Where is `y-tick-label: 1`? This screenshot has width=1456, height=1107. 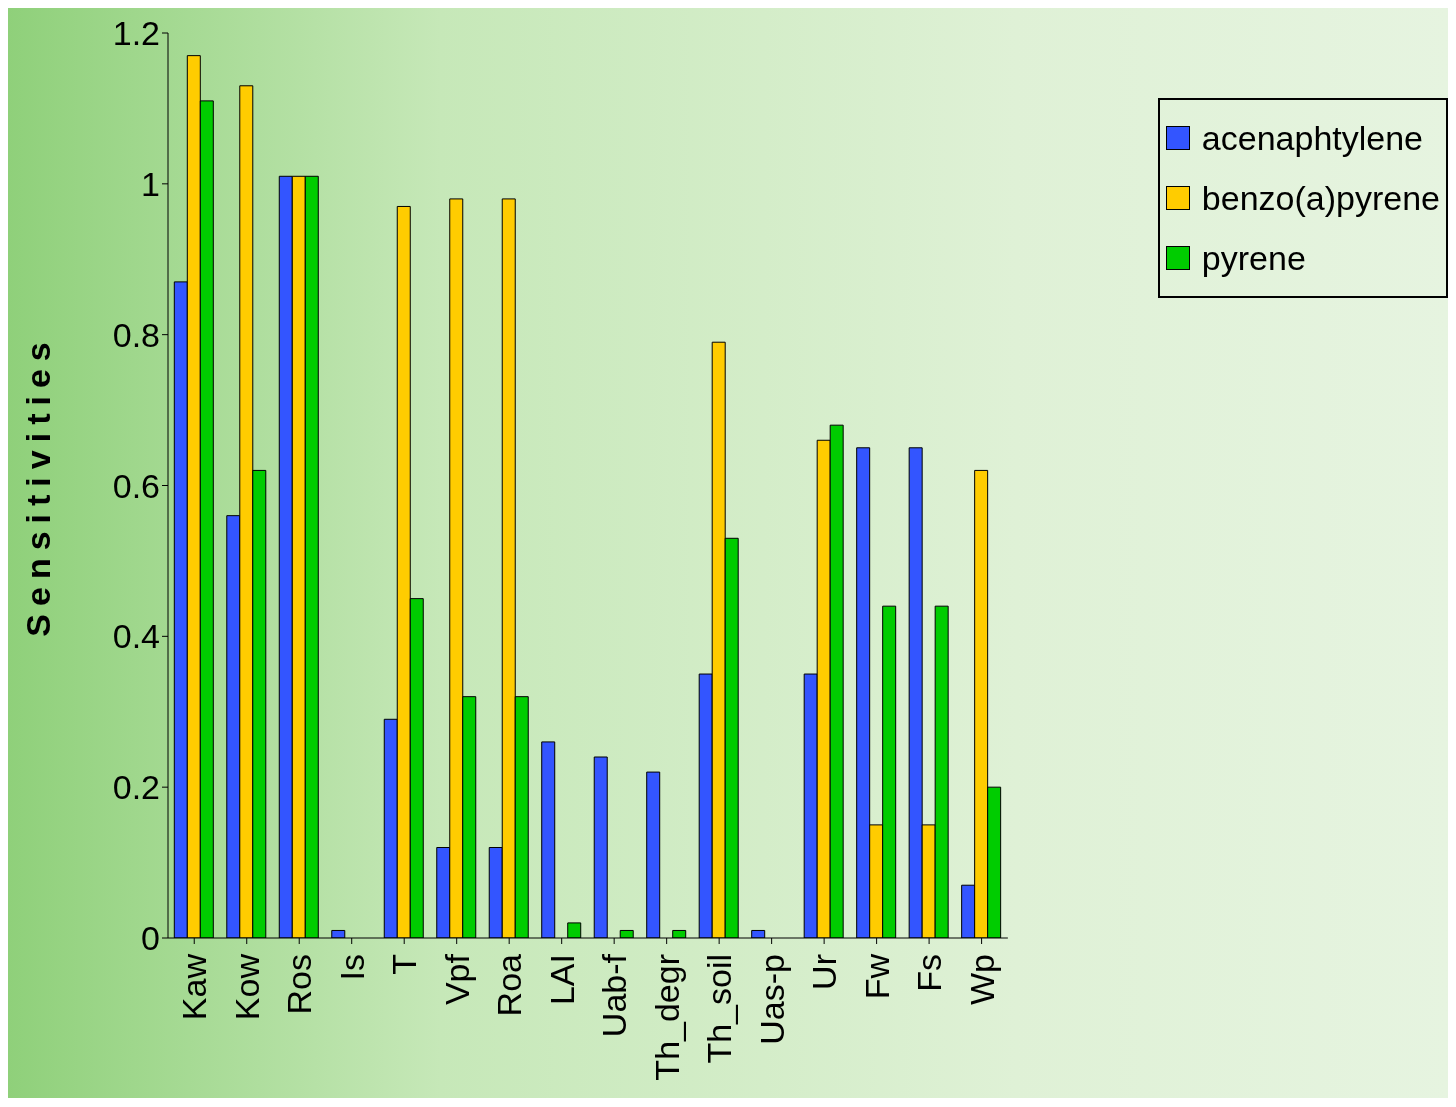 y-tick-label: 1 is located at coordinates (150, 183).